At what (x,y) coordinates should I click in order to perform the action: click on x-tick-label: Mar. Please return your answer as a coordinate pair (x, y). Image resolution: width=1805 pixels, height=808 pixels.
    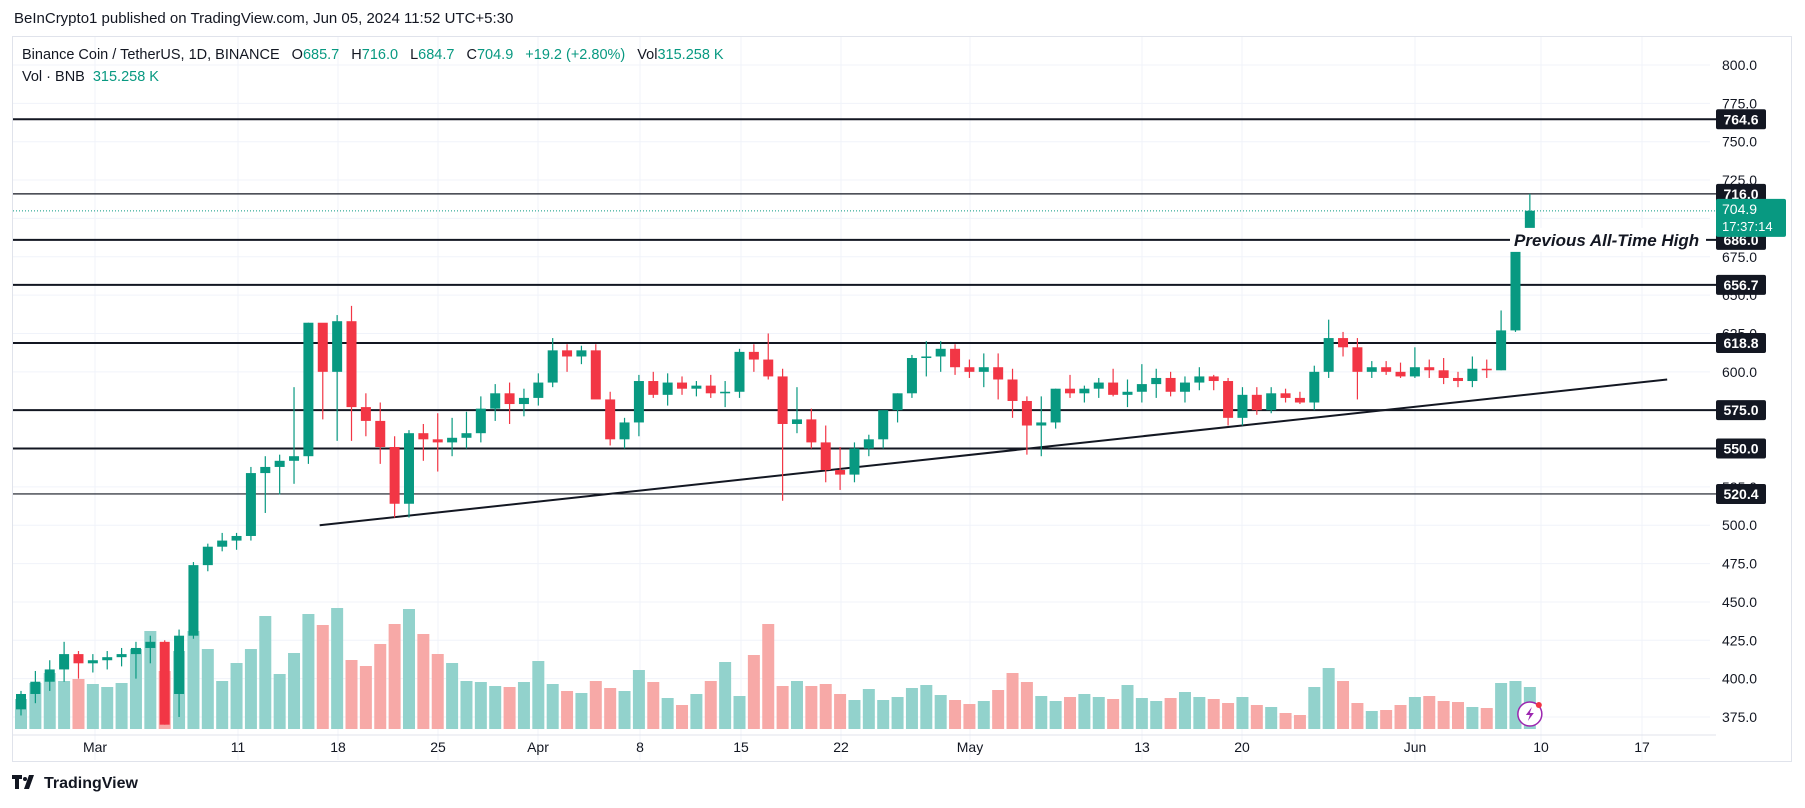
    Looking at the image, I should click on (95, 747).